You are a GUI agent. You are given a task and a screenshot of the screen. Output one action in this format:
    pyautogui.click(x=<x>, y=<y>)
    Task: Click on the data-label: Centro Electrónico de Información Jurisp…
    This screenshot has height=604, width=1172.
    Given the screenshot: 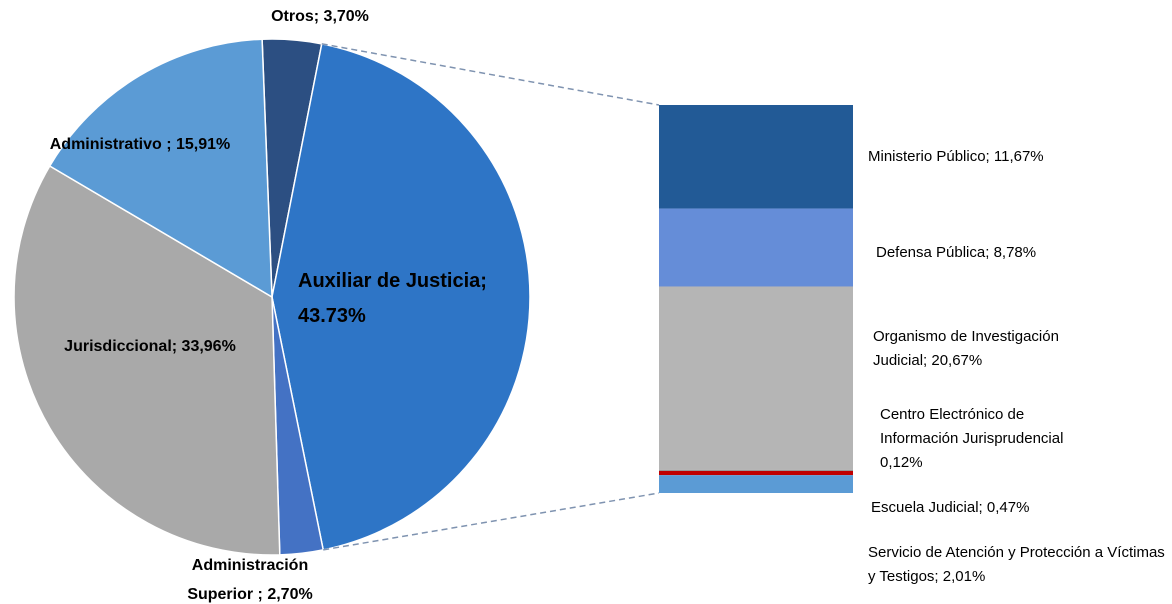 What is the action you would take?
    pyautogui.click(x=972, y=438)
    